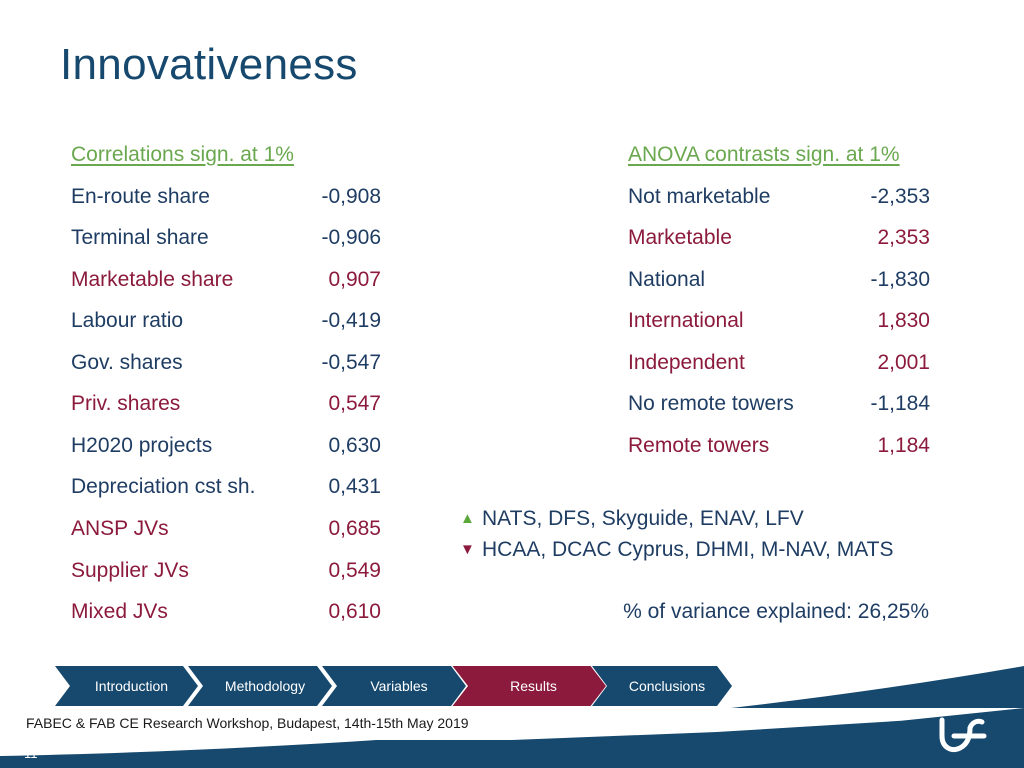  Describe the element at coordinates (120, 528) in the screenshot. I see `row-label: ANSP JVs` at that location.